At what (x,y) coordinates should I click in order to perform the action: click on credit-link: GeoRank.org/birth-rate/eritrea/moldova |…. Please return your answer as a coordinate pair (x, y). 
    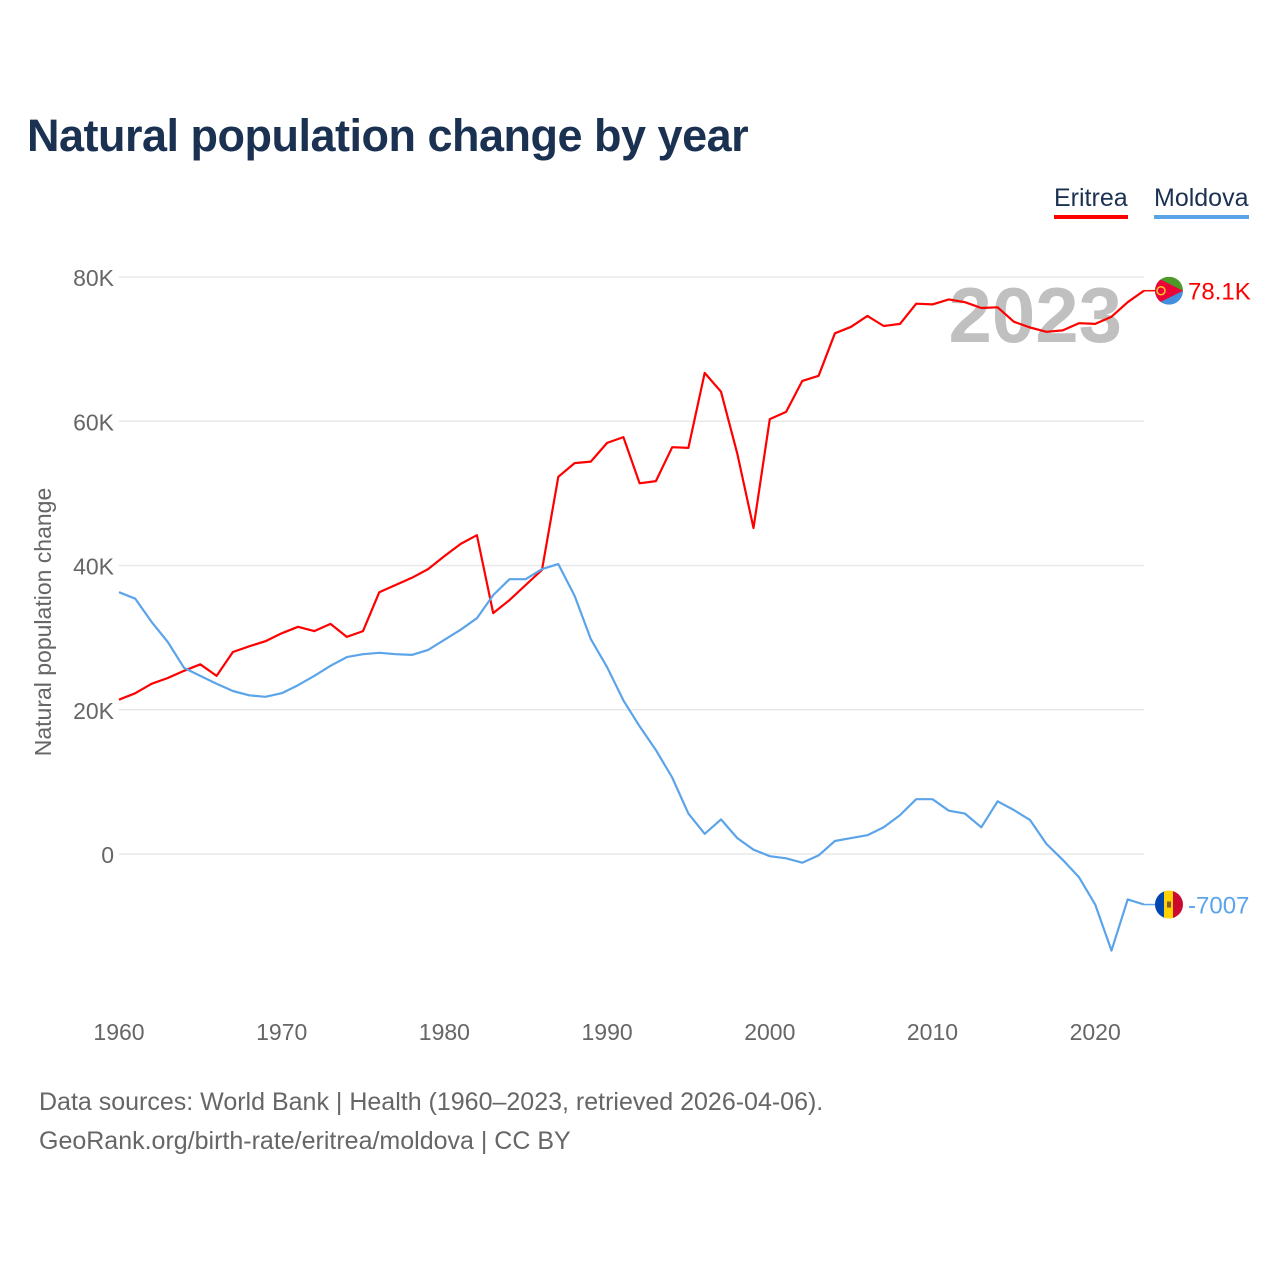
    Looking at the image, I should click on (305, 1141).